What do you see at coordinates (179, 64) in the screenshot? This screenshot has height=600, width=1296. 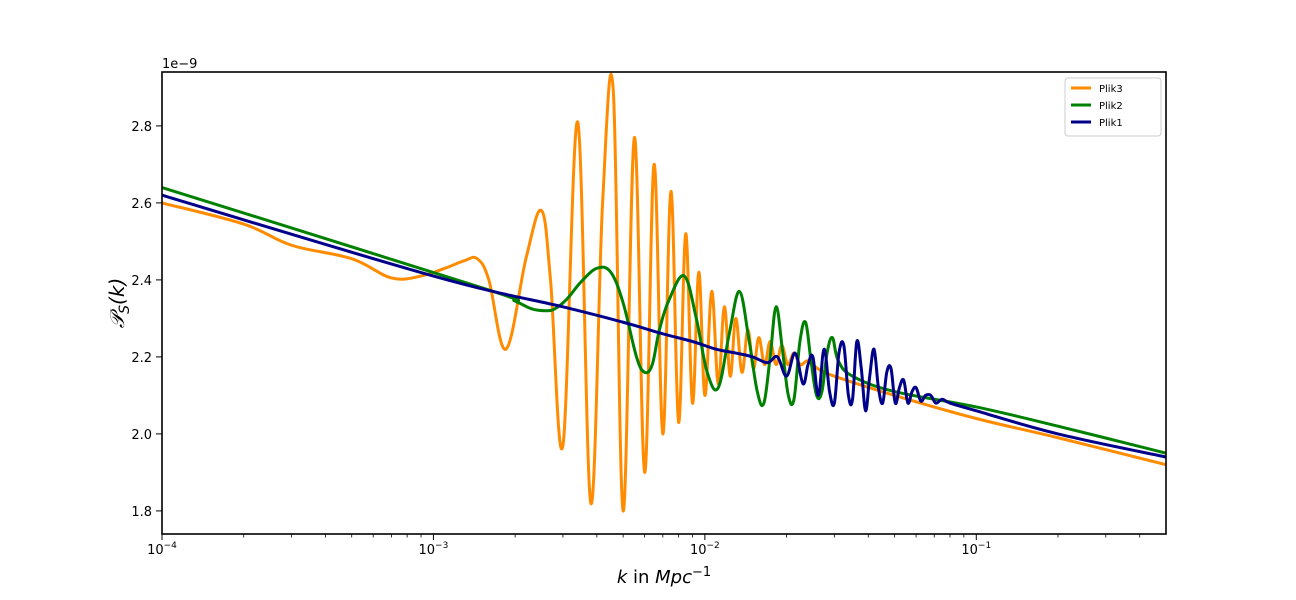 I see `y-offset-label: 1e−9` at bounding box center [179, 64].